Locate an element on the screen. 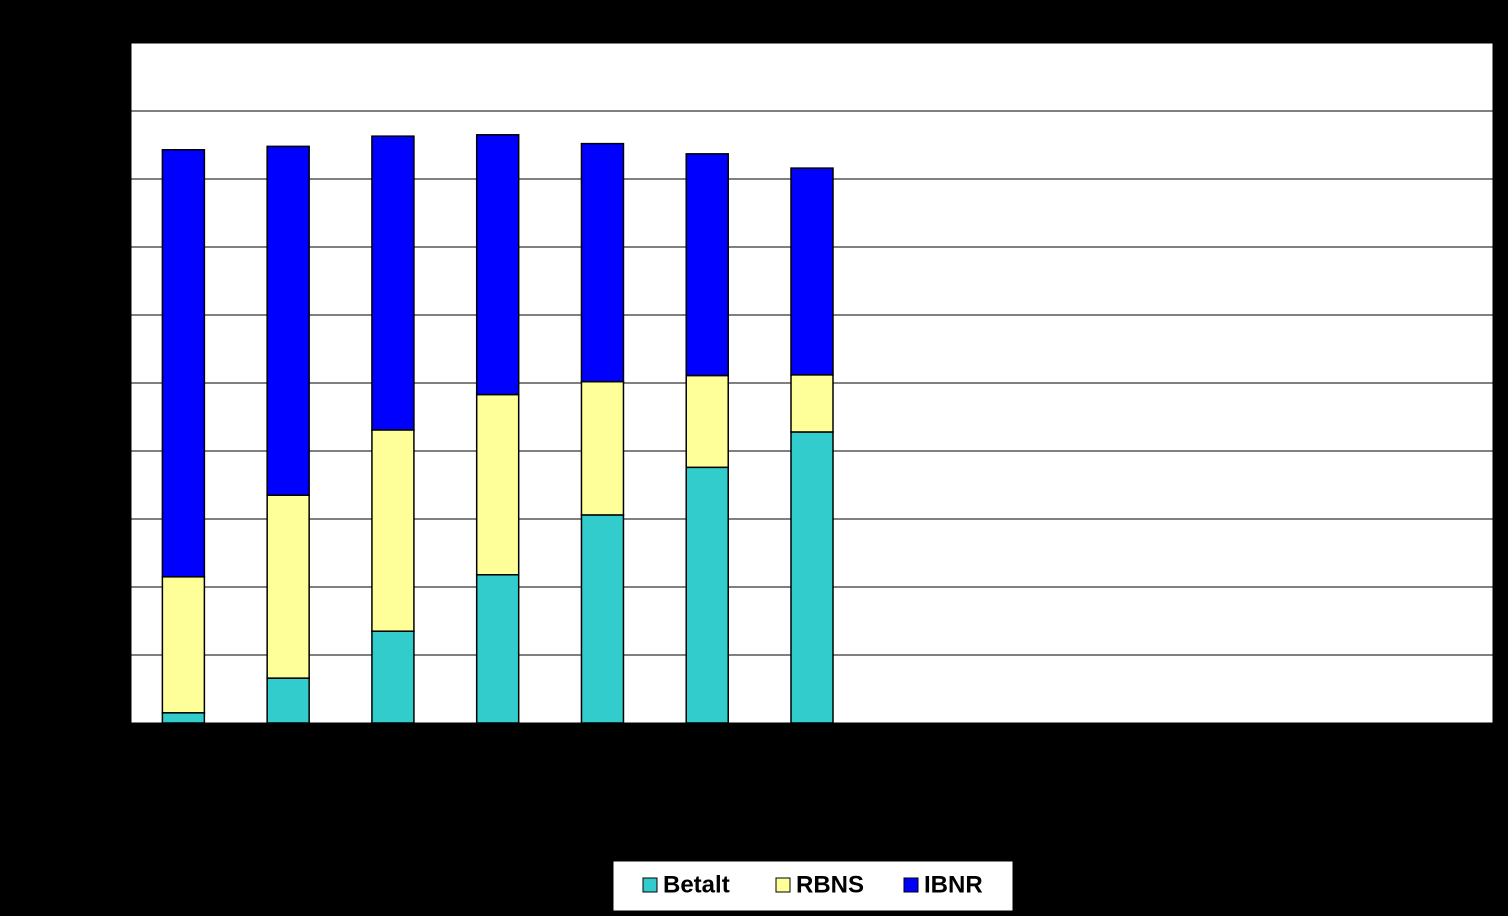 This screenshot has width=1508, height=916. y-tick-label: 20 is located at coordinates (114, 586).